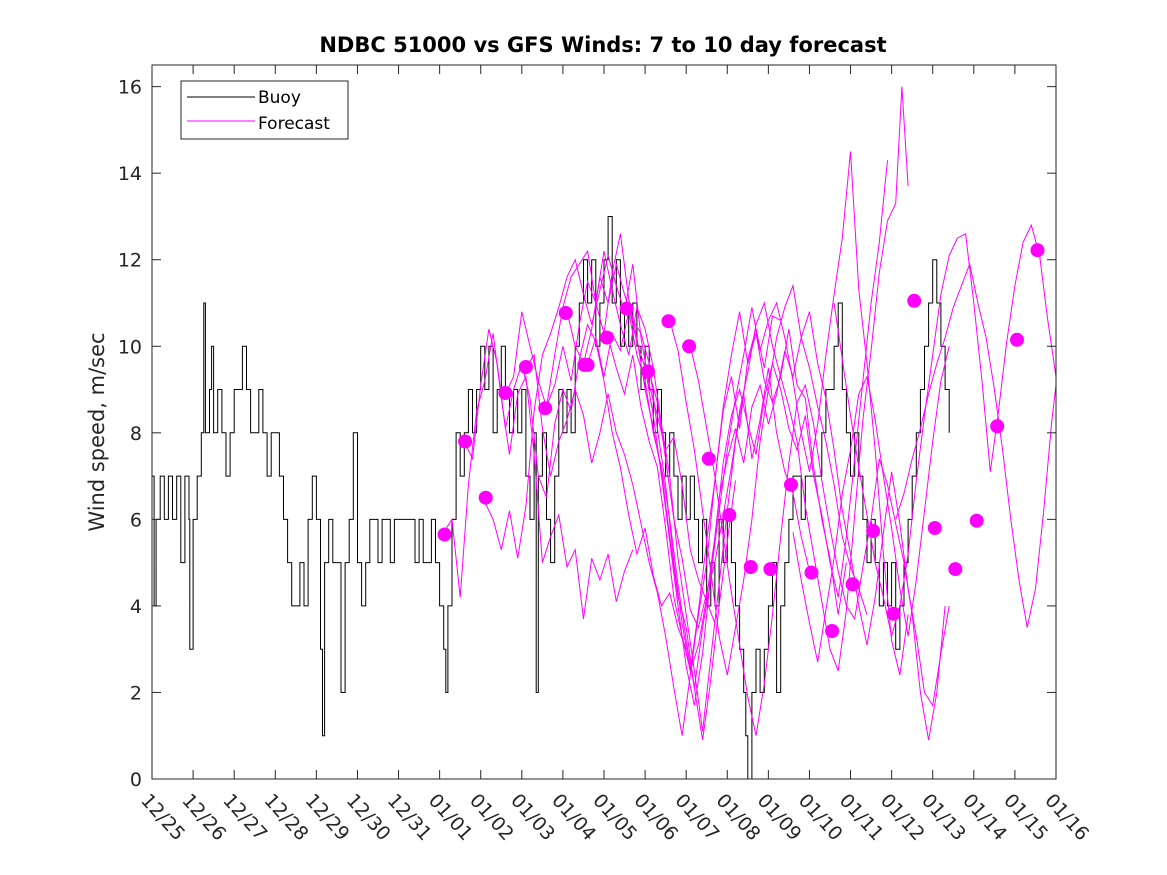 Image resolution: width=1167 pixels, height=875 pixels. I want to click on legend: Buoy Forecast, so click(264, 110).